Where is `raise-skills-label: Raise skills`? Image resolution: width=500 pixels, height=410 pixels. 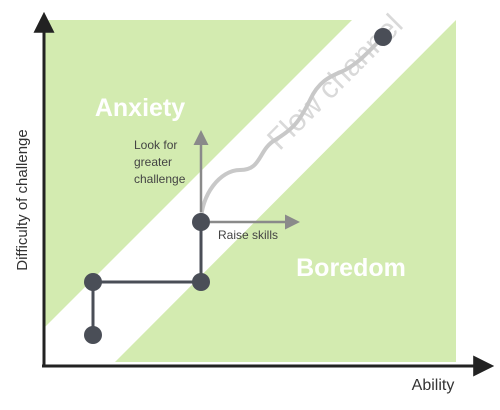
raise-skills-label: Raise skills is located at coordinates (248, 235).